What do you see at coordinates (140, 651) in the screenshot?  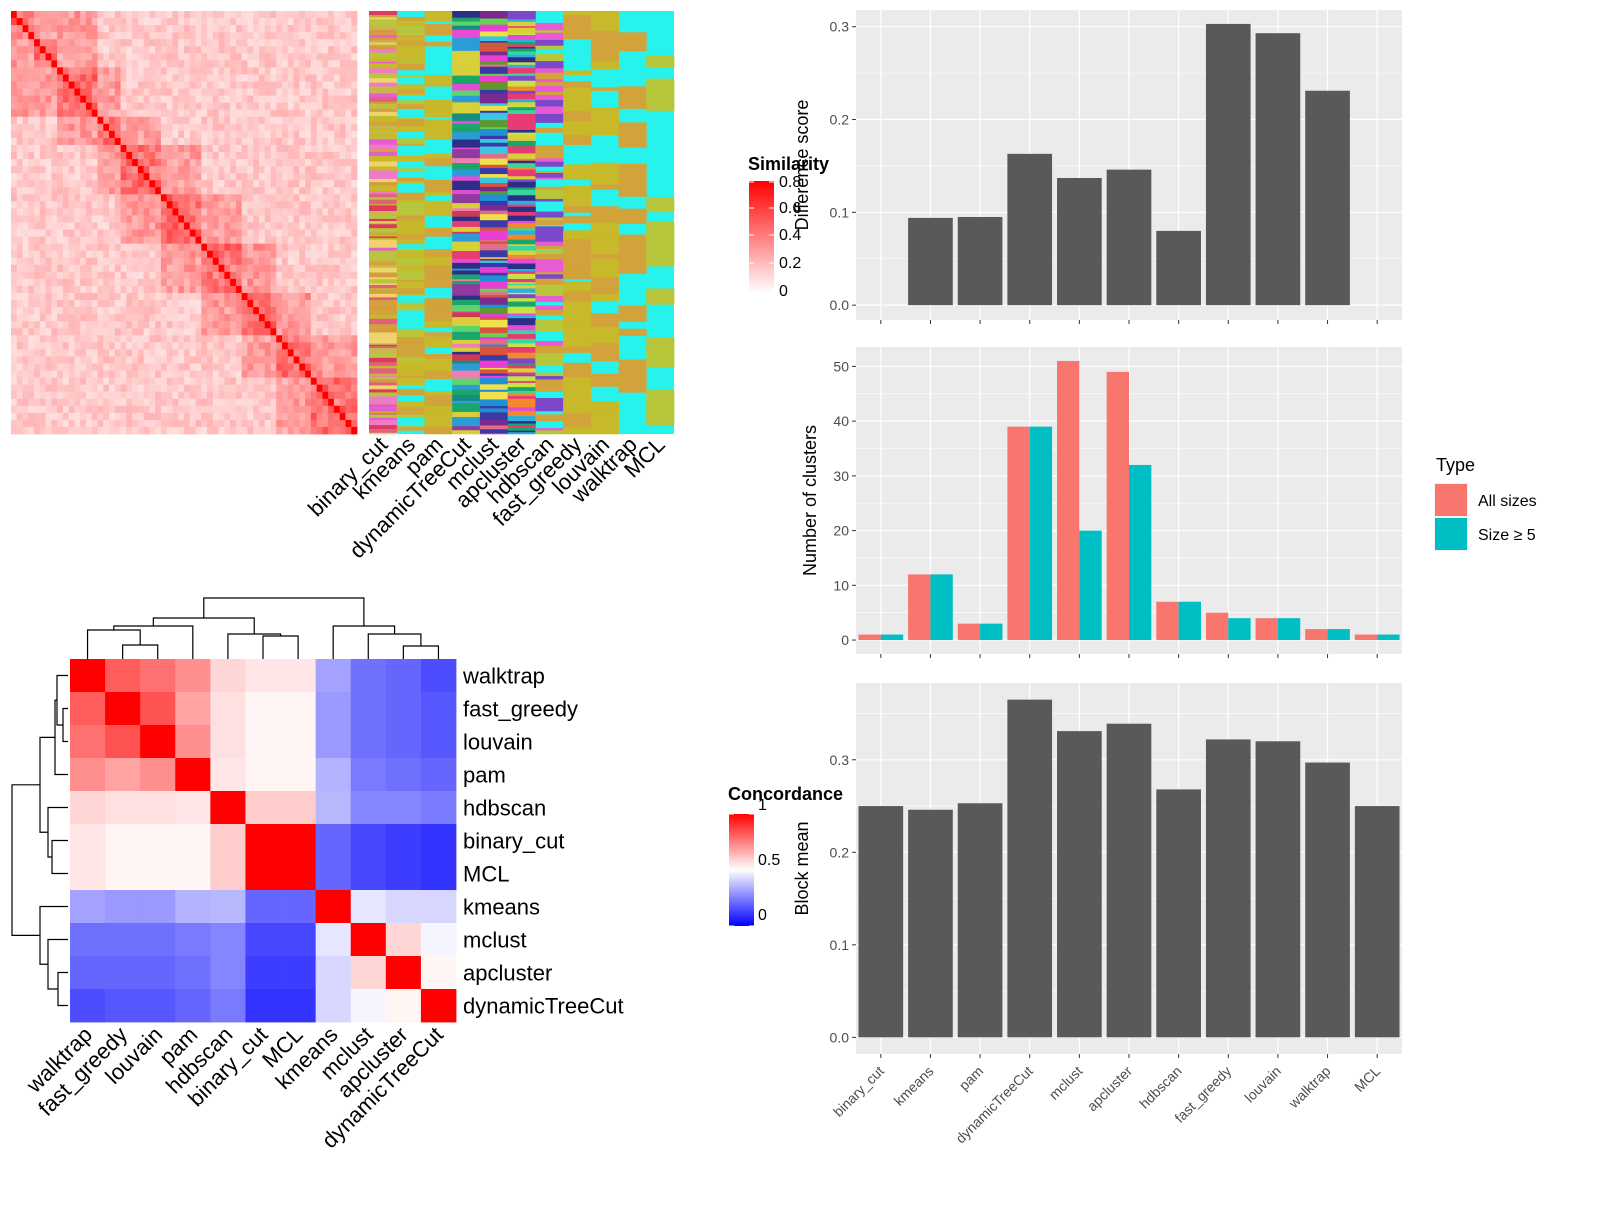 I see `column-dendrogram-branch` at bounding box center [140, 651].